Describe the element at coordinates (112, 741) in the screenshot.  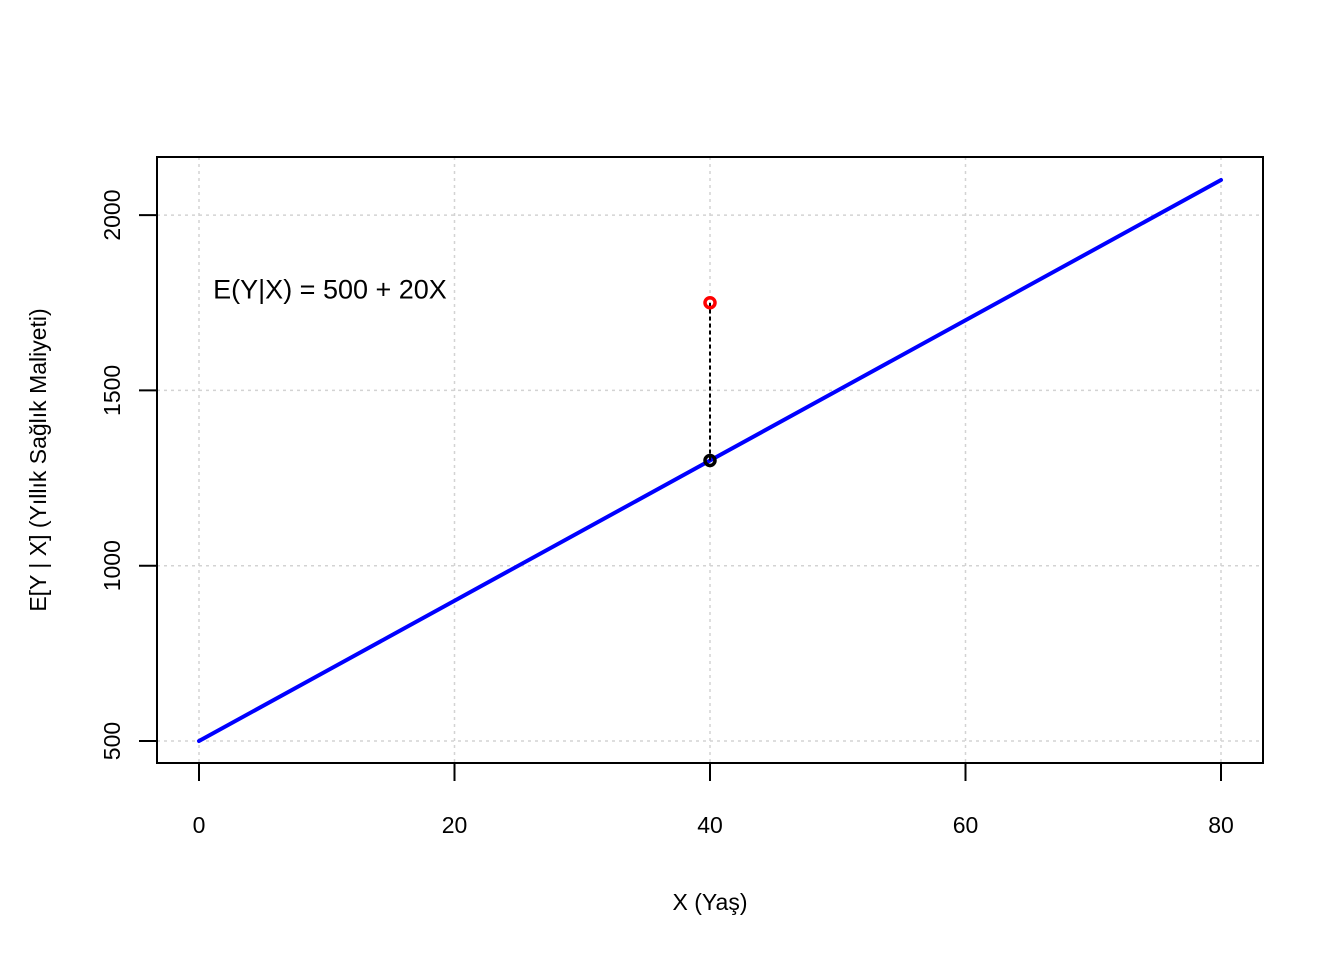
I see `y-tick-label: 500` at that location.